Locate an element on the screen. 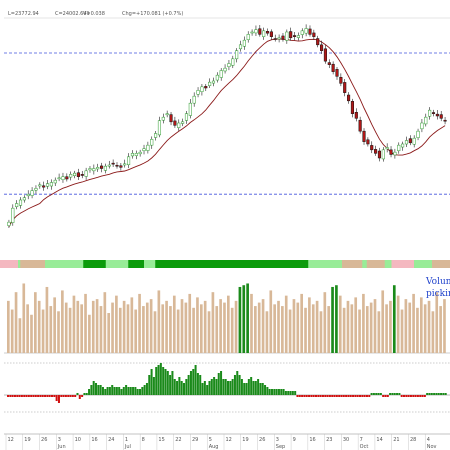  x-tick-label: 19 is located at coordinates (27, 440).